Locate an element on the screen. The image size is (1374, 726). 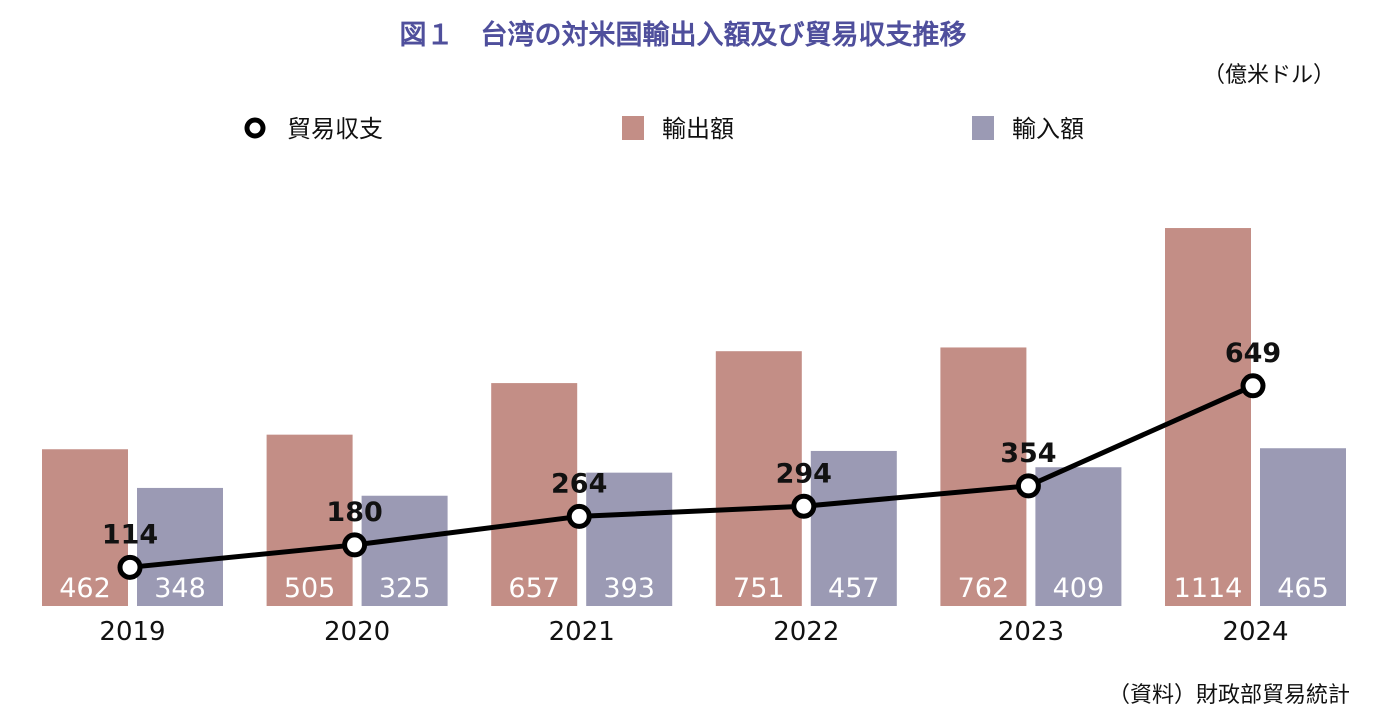
bar-imports-2024 is located at coordinates (1303, 527).